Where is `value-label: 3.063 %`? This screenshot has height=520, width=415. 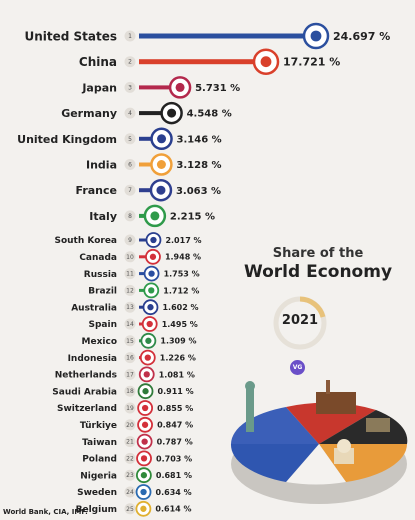 value-label: 3.063 % is located at coordinates (198, 191).